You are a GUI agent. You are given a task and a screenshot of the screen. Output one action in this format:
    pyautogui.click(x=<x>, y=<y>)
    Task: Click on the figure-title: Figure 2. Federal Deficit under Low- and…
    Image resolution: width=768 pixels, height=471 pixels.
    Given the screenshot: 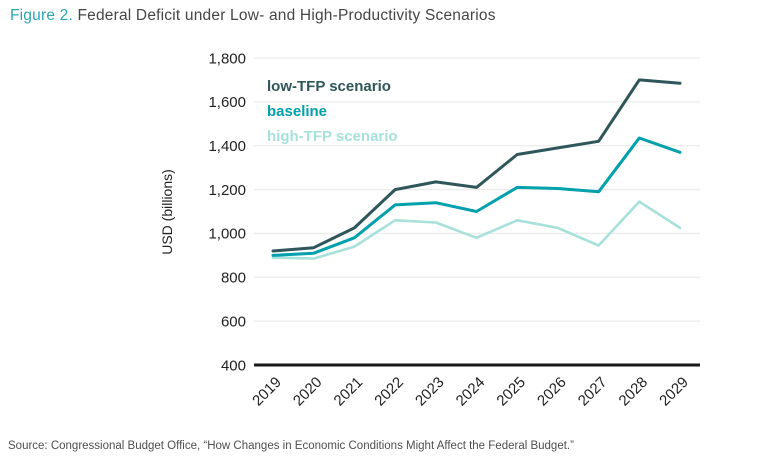 What is the action you would take?
    pyautogui.click(x=253, y=16)
    